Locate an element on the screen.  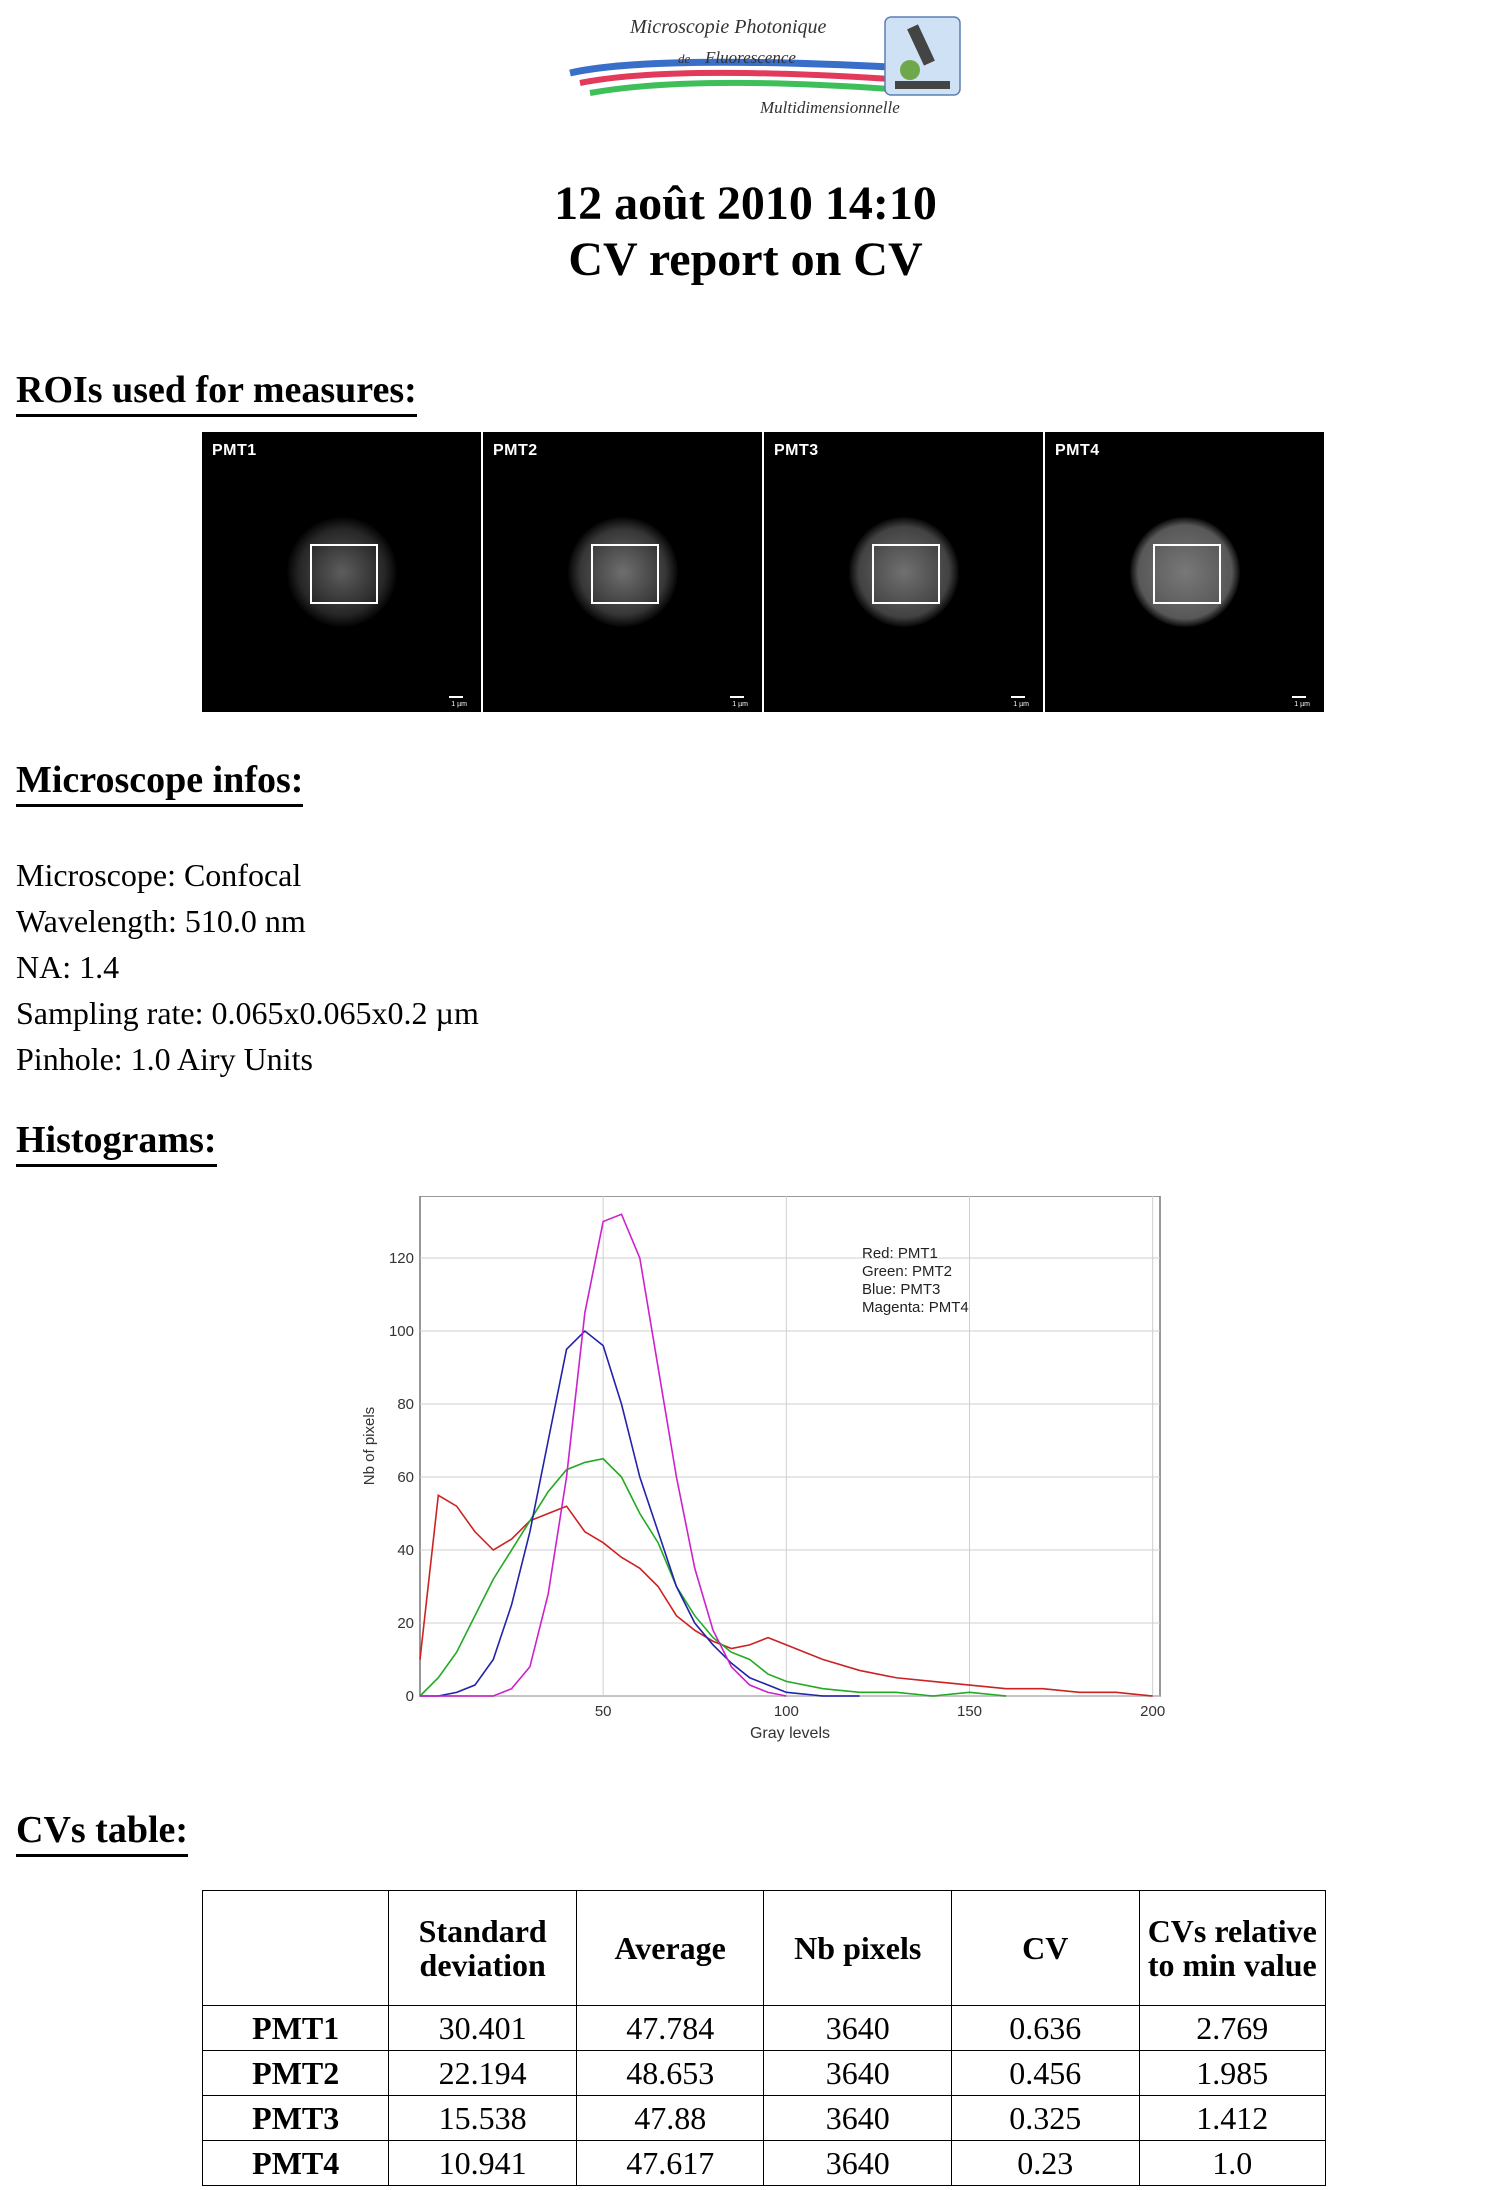
x-axis-label: Gray levels is located at coordinates (790, 1733).